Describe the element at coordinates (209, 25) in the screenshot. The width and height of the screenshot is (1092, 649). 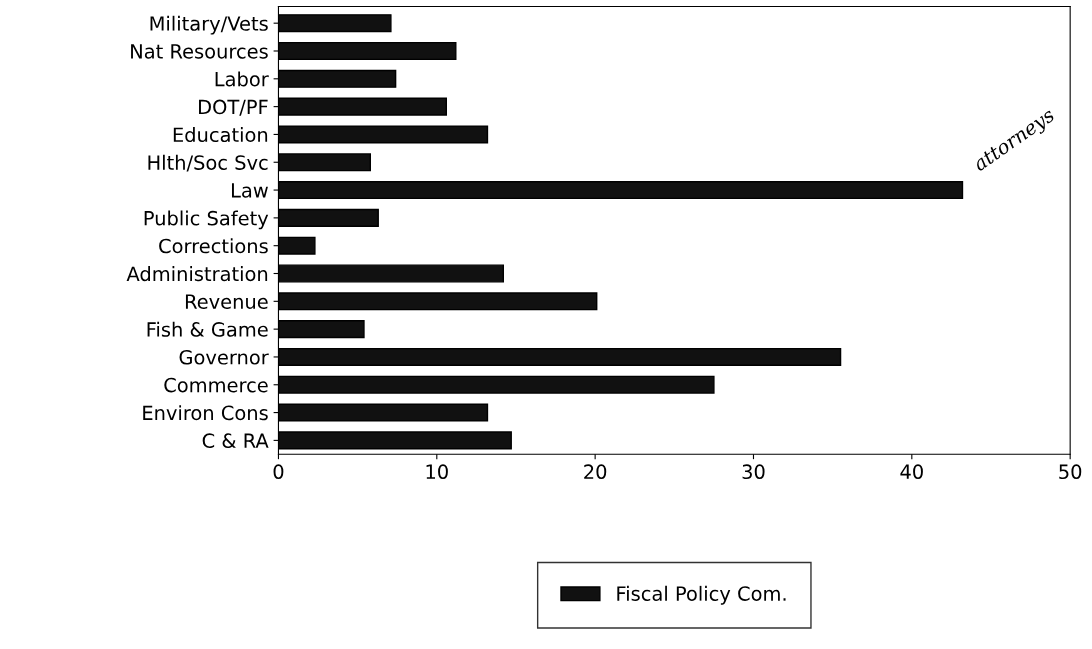
I see `y-tick-label: Military/Vets` at that location.